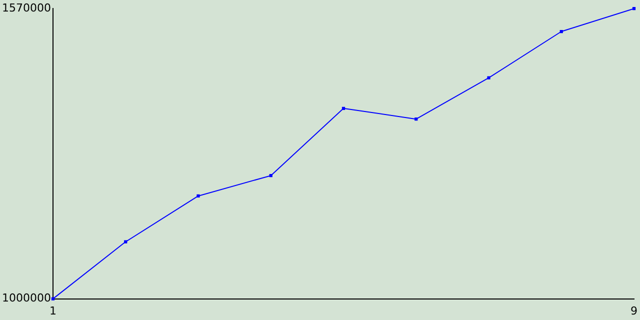 The image size is (640, 320). What do you see at coordinates (26, 298) in the screenshot?
I see `y-tick-label: 1000000` at bounding box center [26, 298].